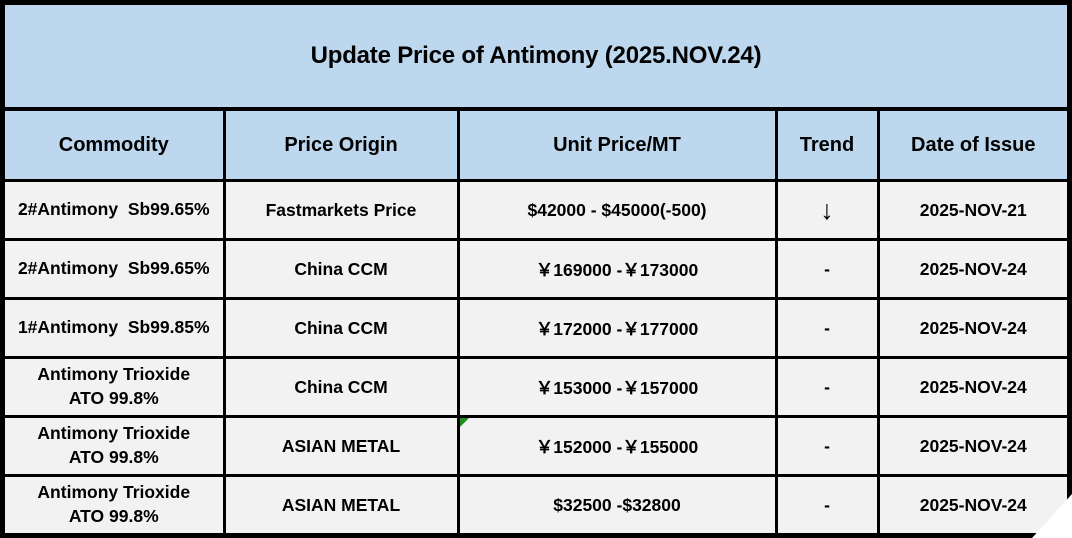 This screenshot has width=1072, height=538. Describe the element at coordinates (617, 328) in the screenshot. I see `price-cell: ￥172000 -￥177000` at that location.